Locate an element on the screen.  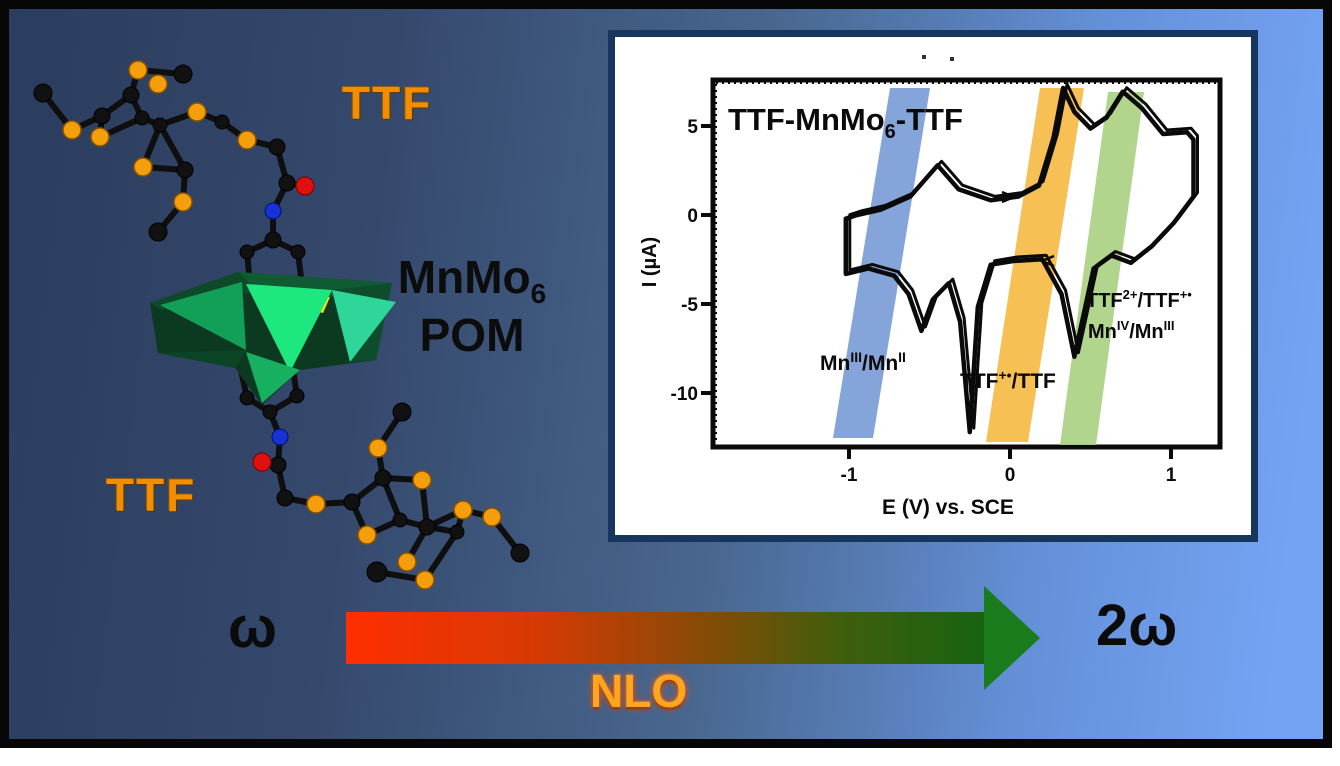
band-mn3-mn2 is located at coordinates (881, 263).